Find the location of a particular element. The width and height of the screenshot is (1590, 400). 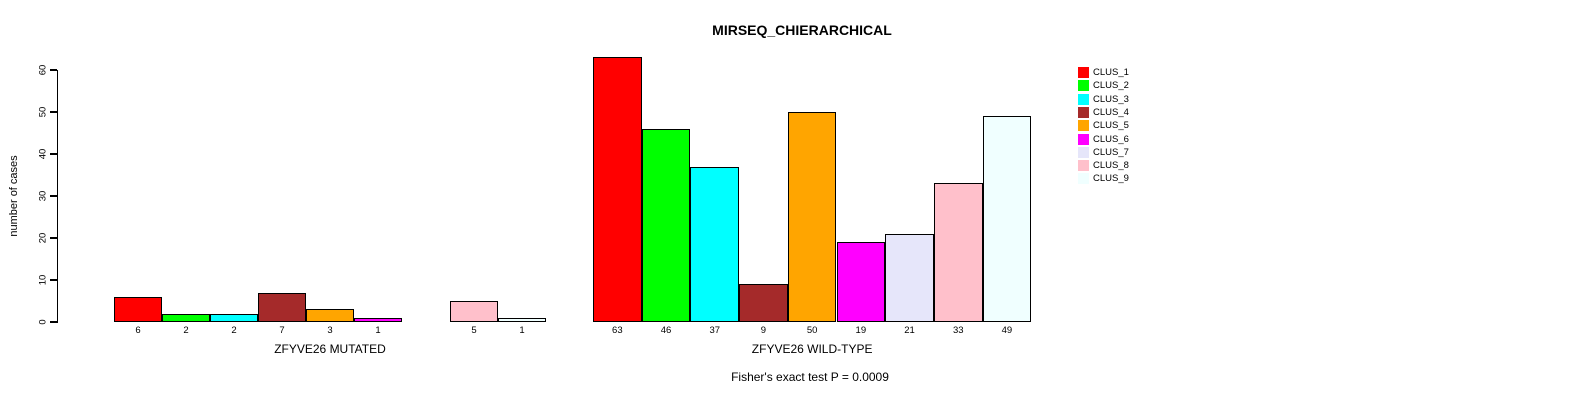

fisher-test-annotation: Fisher's exact test P = 0.0009 is located at coordinates (810, 377).